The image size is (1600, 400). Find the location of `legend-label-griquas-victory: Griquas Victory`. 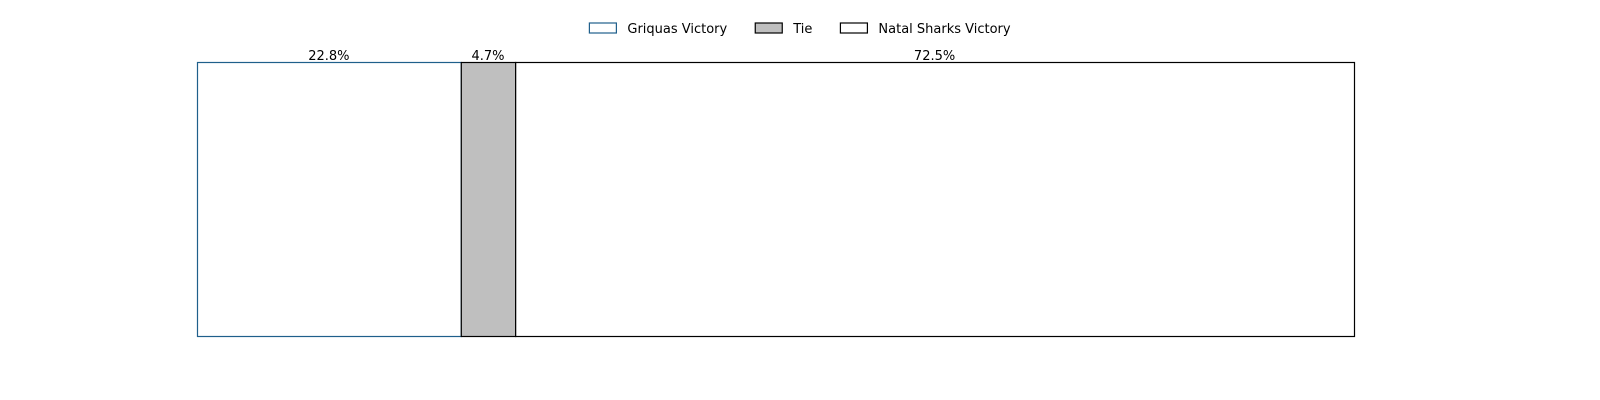

legend-label-griquas-victory: Griquas Victory is located at coordinates (677, 29).